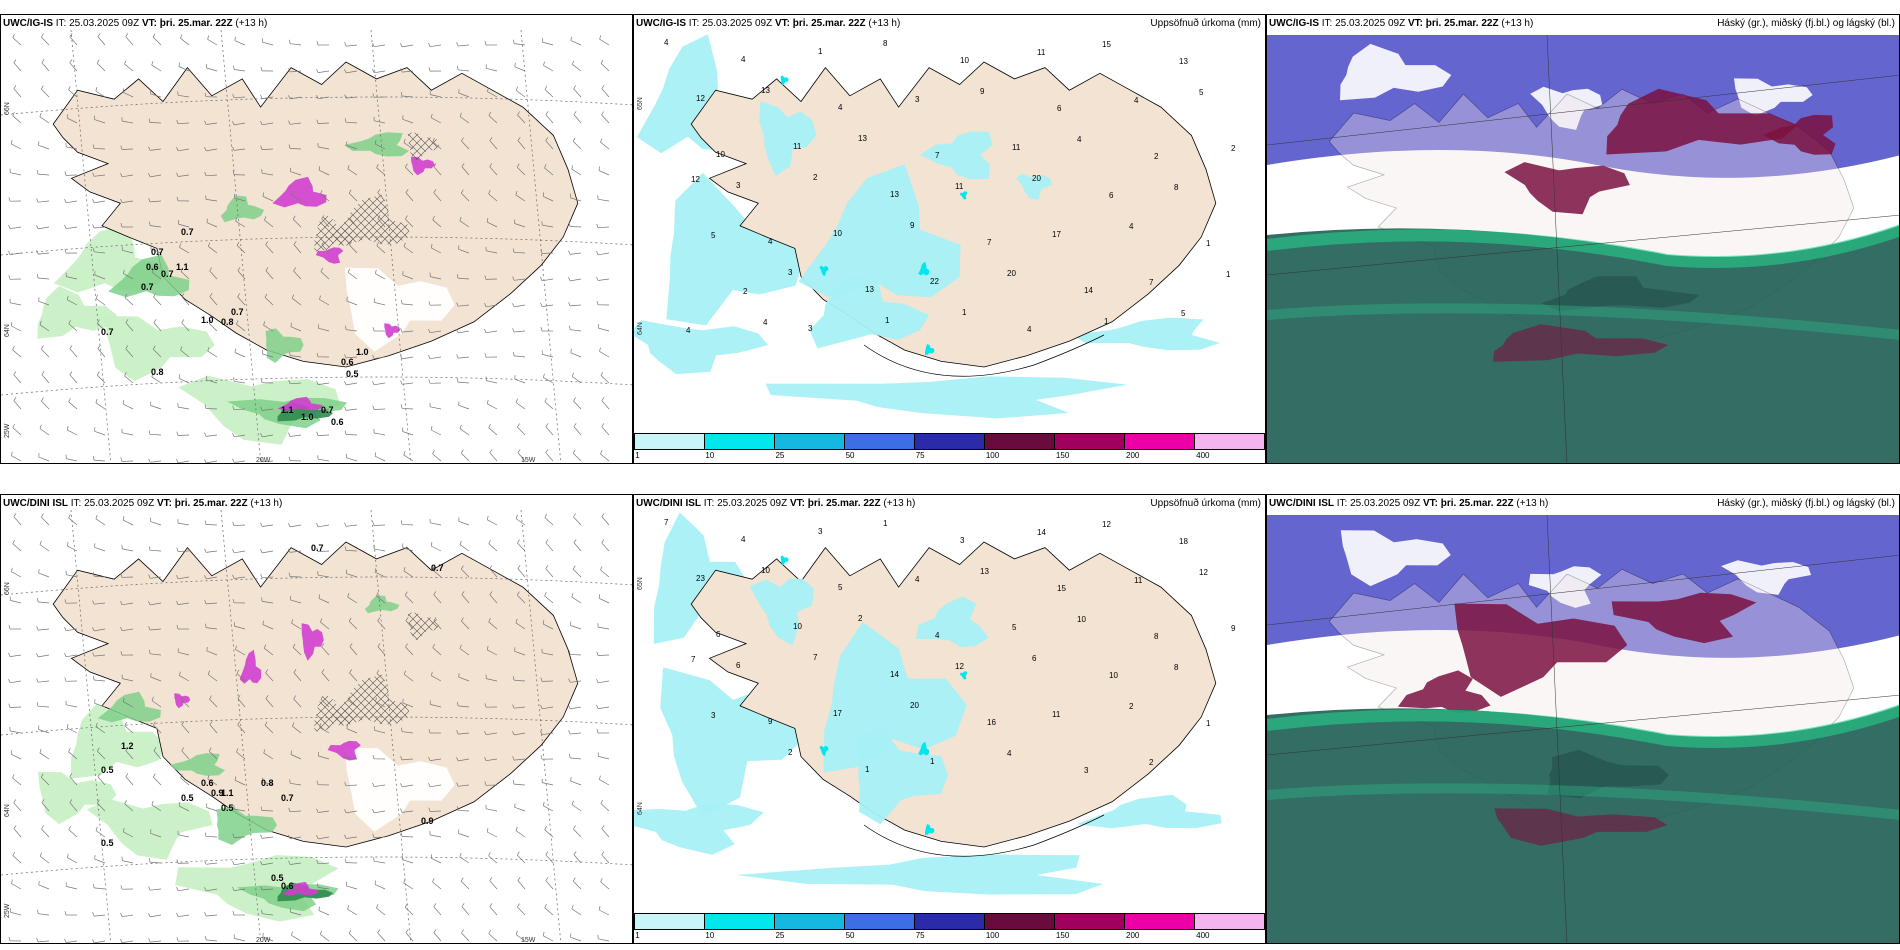 Image resolution: width=1900 pixels, height=950 pixels. What do you see at coordinates (1208, 723) in the screenshot?
I see `precip-value-label: 1` at bounding box center [1208, 723].